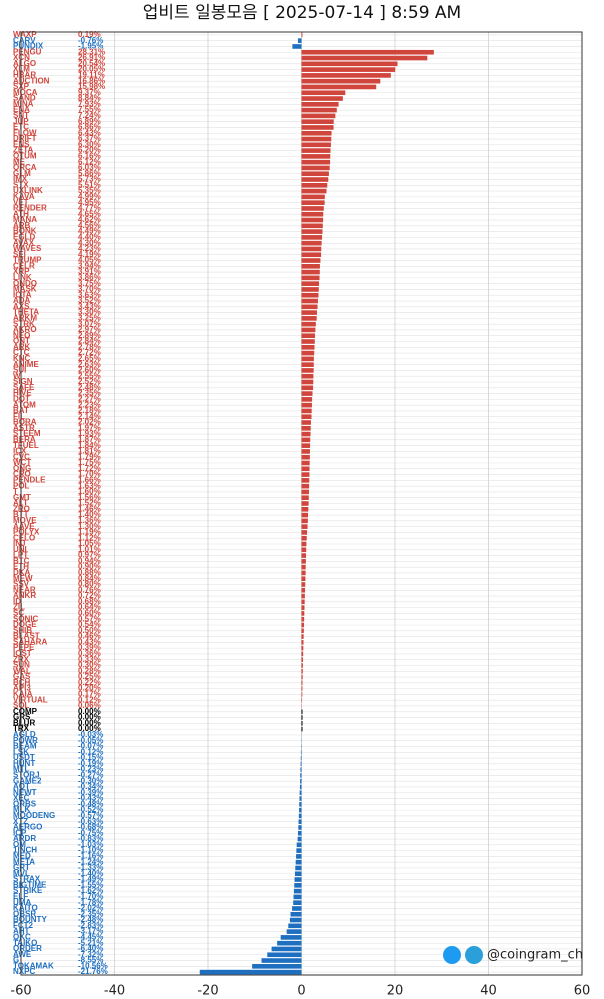 The width and height of the screenshot is (604, 999). What do you see at coordinates (20, 991) in the screenshot?
I see `x-tick-label: -60` at bounding box center [20, 991].